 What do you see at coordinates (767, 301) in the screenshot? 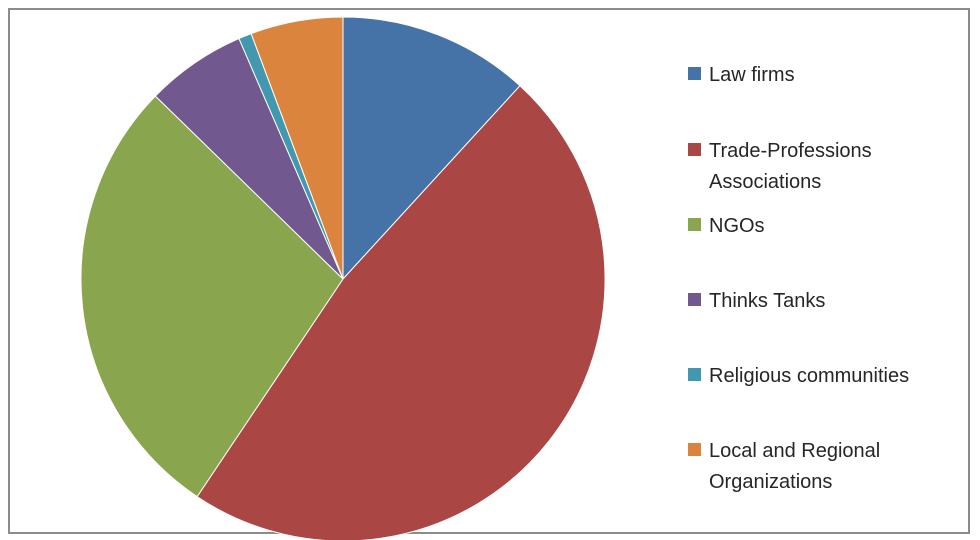
I see `legend-label: Thinks Tanks` at bounding box center [767, 301].